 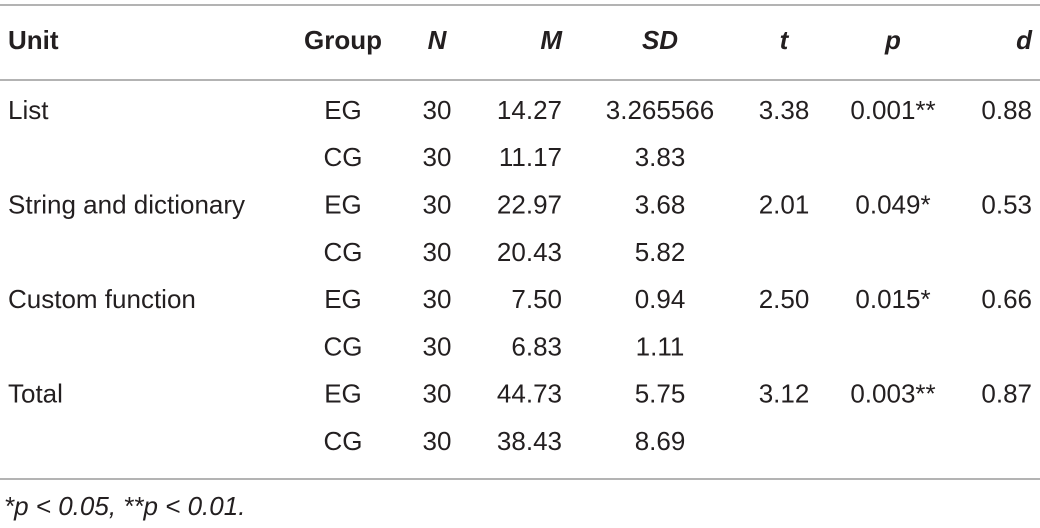 I want to click on table-cell: 0.94, so click(x=660, y=299).